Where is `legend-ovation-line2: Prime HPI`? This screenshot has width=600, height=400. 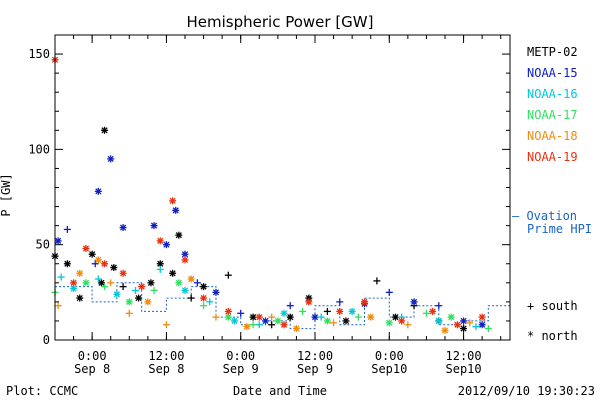 legend-ovation-line2: Prime HPI is located at coordinates (559, 229).